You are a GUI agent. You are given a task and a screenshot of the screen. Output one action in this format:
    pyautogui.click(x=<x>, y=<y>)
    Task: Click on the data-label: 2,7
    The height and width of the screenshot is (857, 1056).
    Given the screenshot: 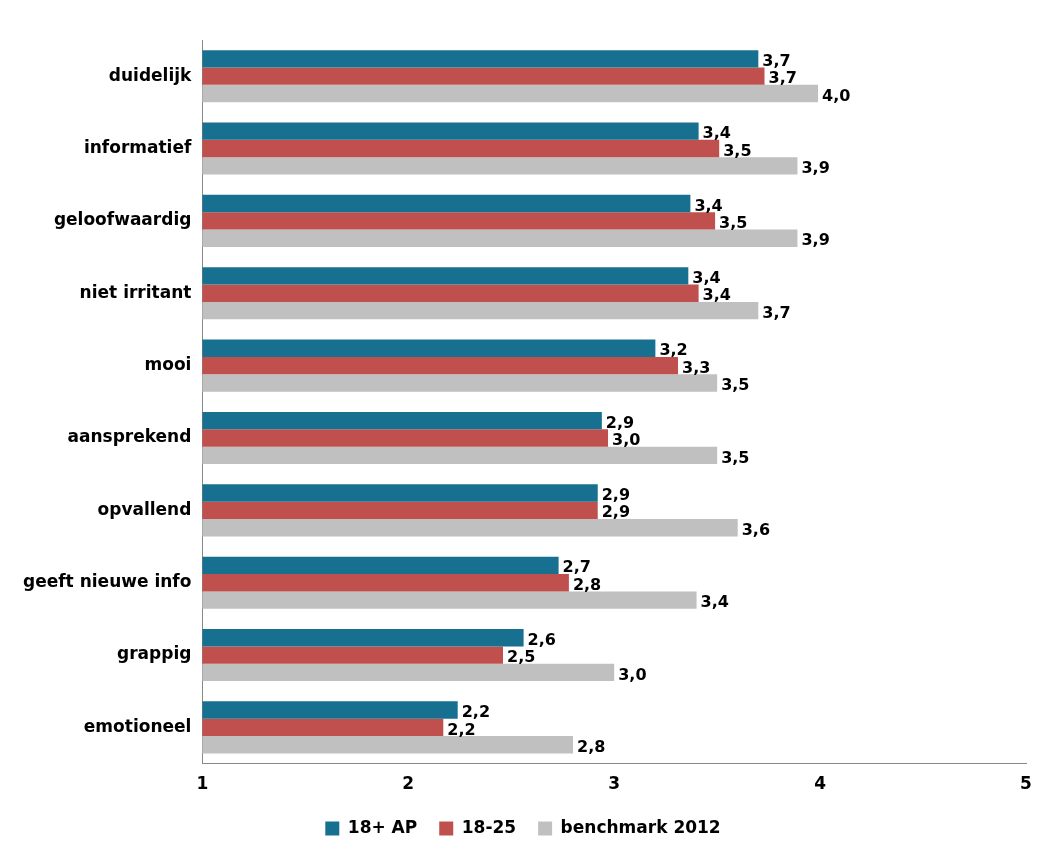 What is the action you would take?
    pyautogui.click(x=576, y=567)
    